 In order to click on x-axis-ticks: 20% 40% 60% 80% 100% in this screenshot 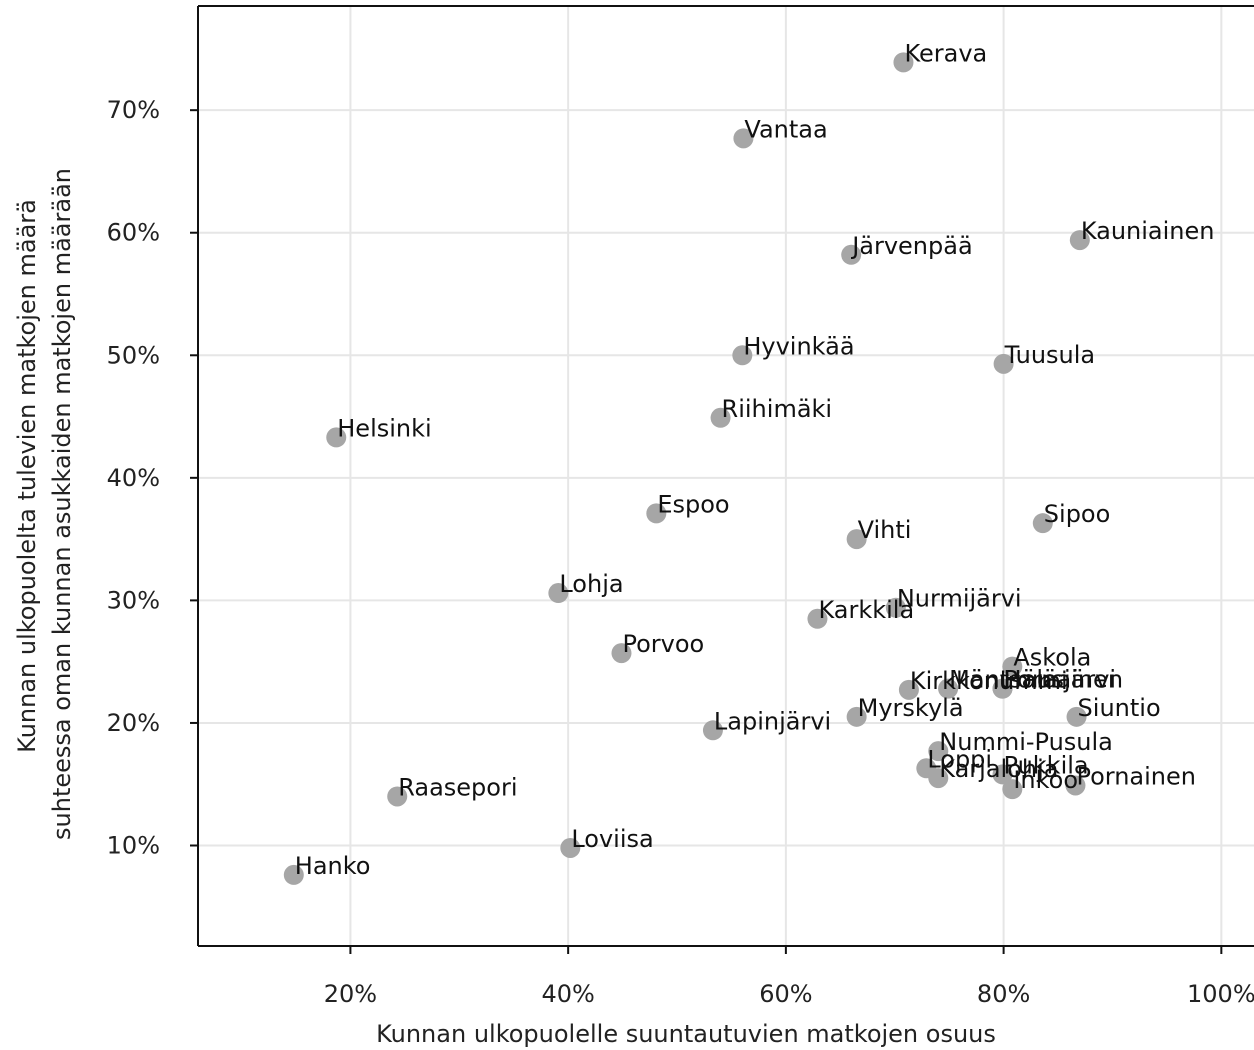, I will do `click(789, 977)`.